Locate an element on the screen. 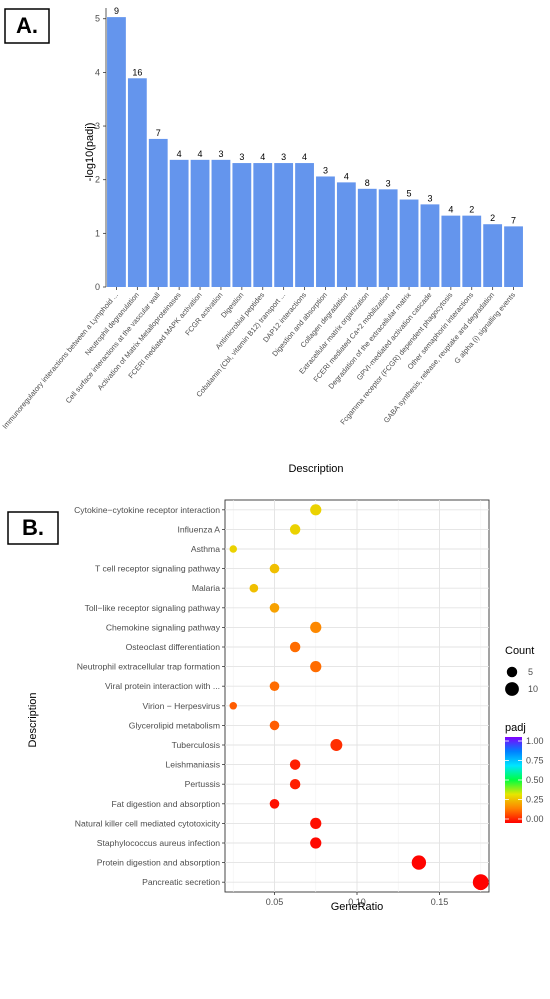  dot-category-label: Pertussis is located at coordinates (202, 784).